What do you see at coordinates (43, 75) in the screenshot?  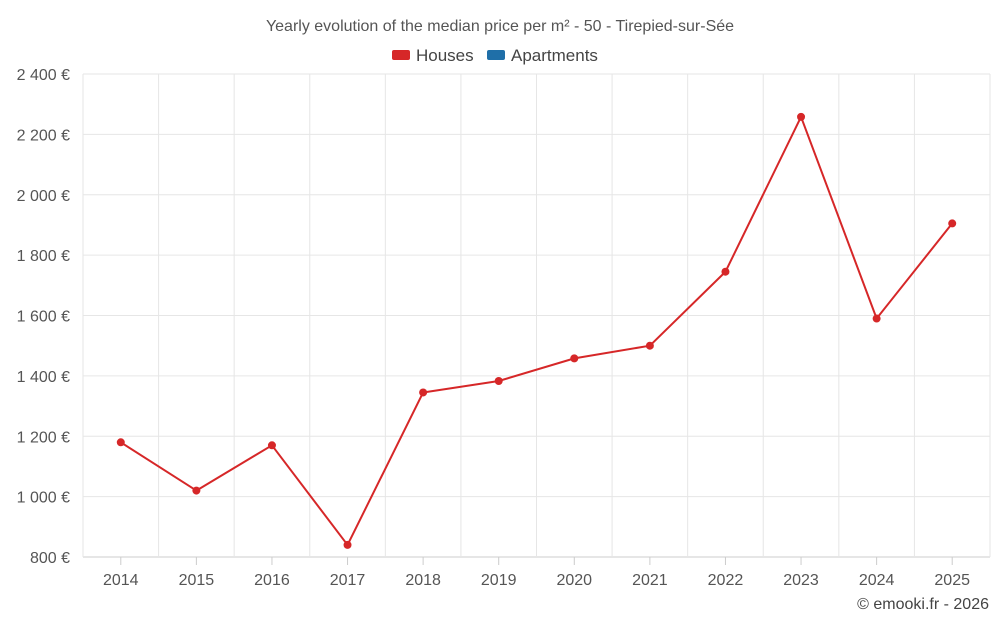 I see `y-tick-label: 2 400 €` at bounding box center [43, 75].